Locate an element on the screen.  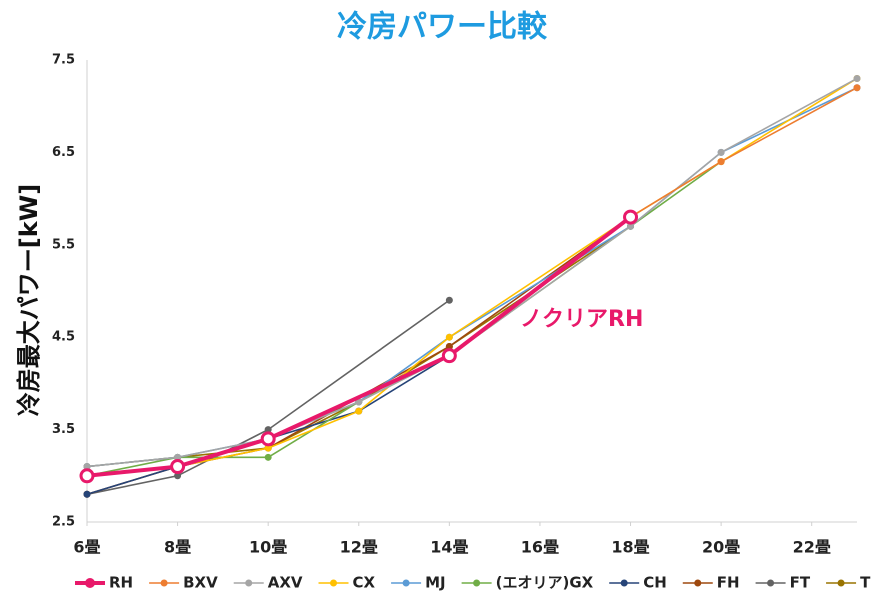
y-tick-label: 4.5 is located at coordinates (63, 337).